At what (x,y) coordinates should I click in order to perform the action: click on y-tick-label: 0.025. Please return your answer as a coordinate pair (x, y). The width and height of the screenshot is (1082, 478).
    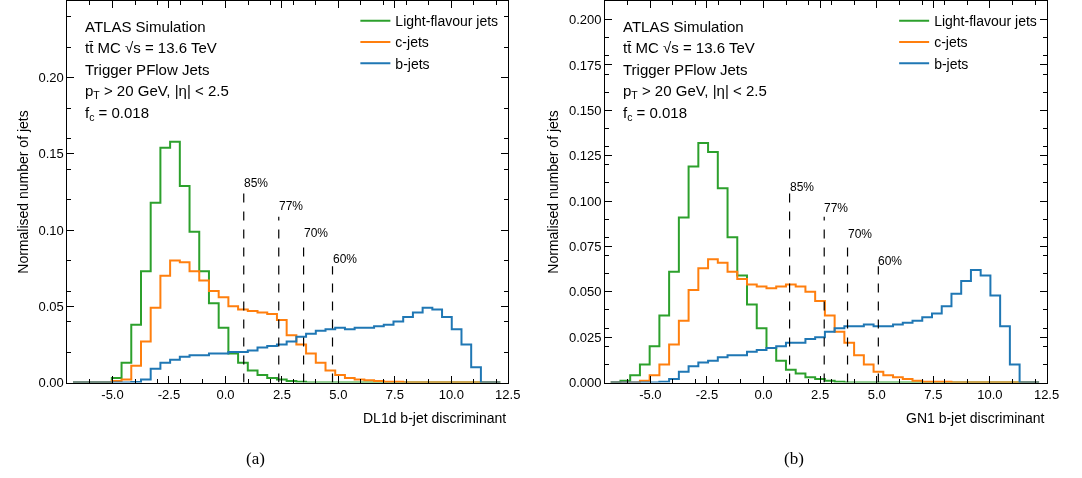
    Looking at the image, I should click on (585, 337).